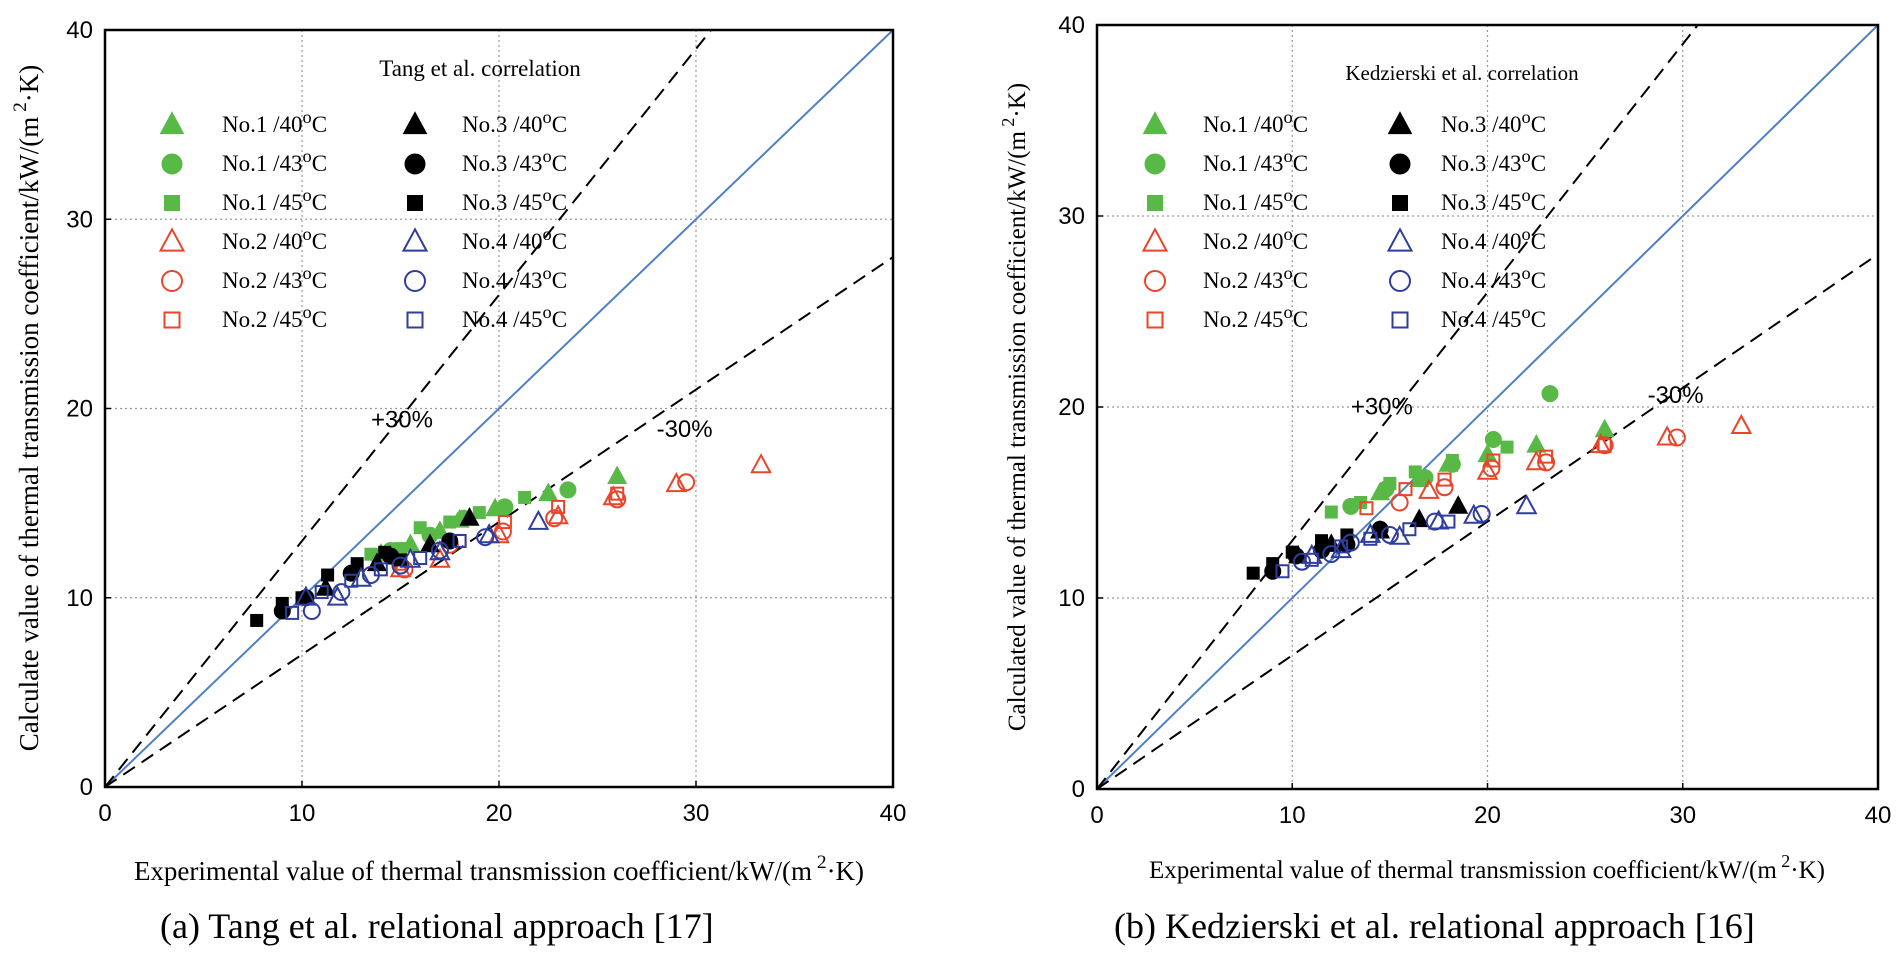 The width and height of the screenshot is (1900, 959). I want to click on caption-a: (a) Tang et al. relational approach [17], so click(437, 926).